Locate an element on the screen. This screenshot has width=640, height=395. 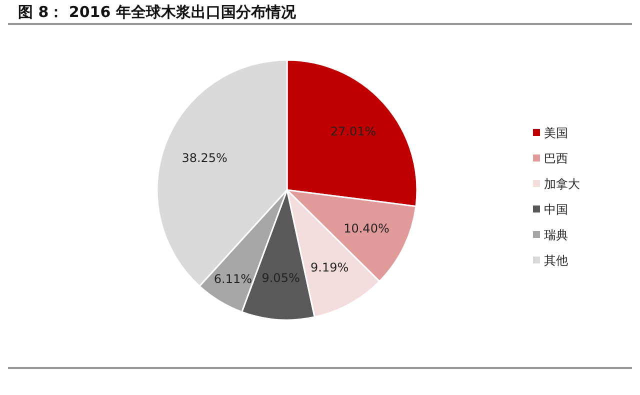
data-label: 9.05% is located at coordinates (281, 278).